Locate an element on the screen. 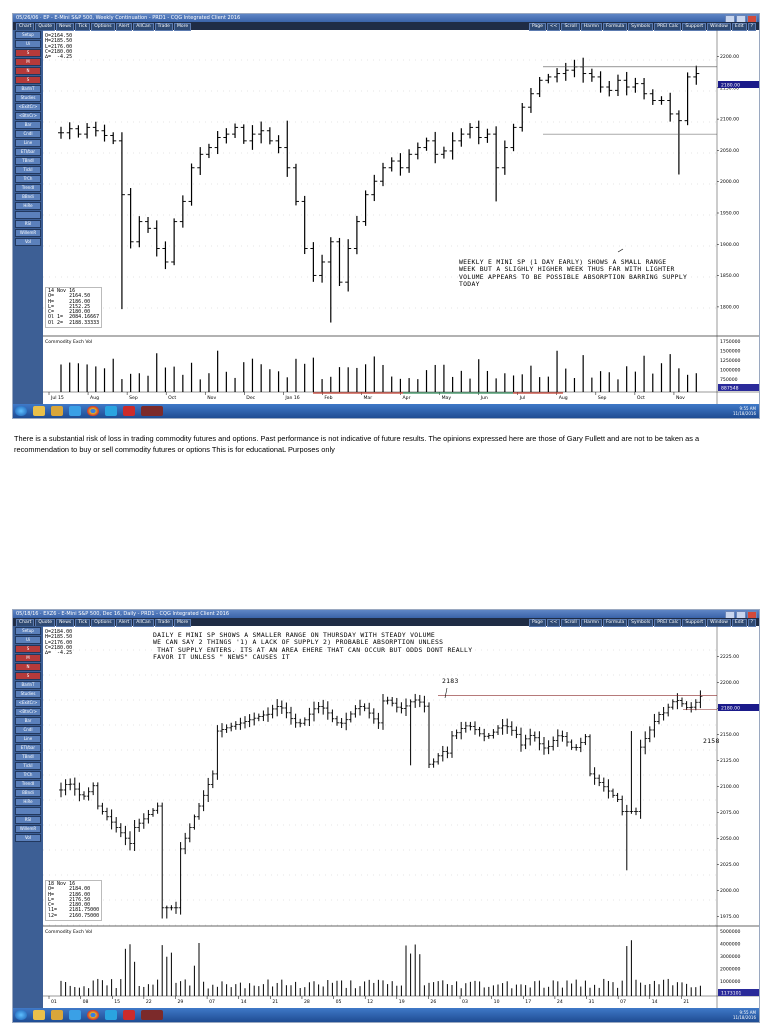 This screenshot has height=1024, width=768. side-button: HiRe is located at coordinates (28, 802).